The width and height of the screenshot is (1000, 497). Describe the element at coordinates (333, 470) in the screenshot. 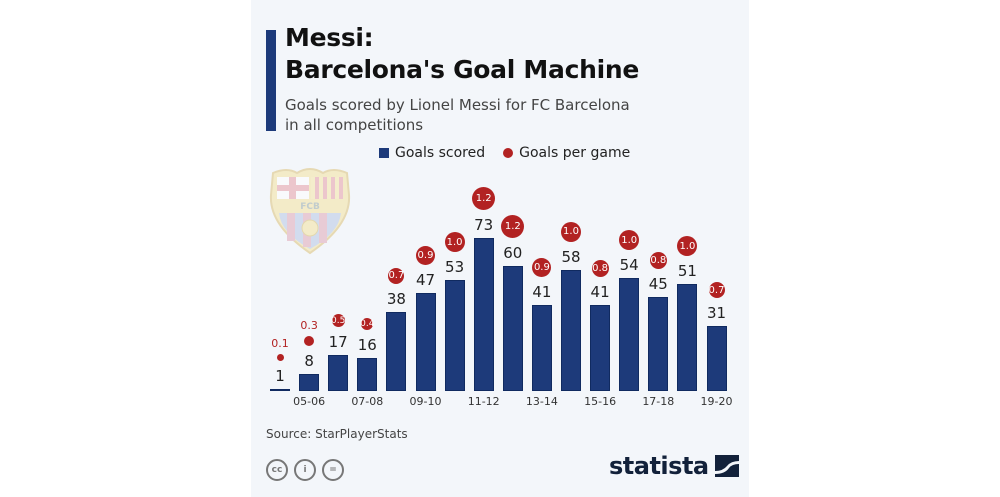

I see `nd-icon: =` at that location.